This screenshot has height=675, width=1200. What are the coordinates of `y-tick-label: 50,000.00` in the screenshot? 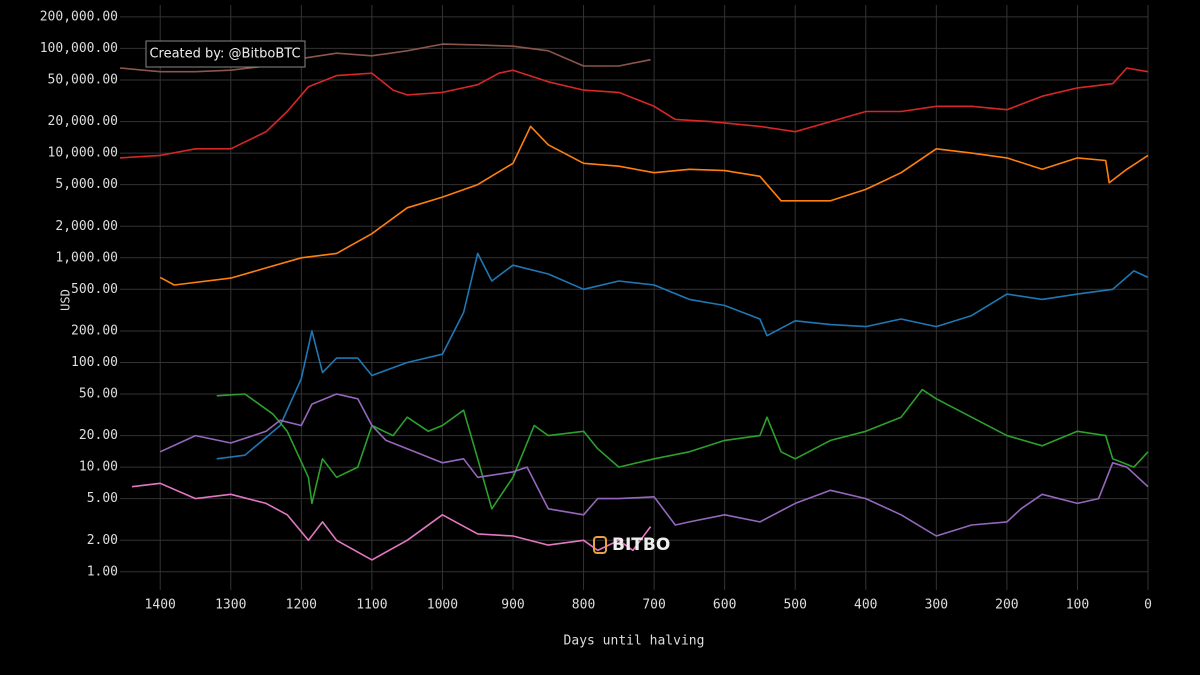 It's located at (83, 79).